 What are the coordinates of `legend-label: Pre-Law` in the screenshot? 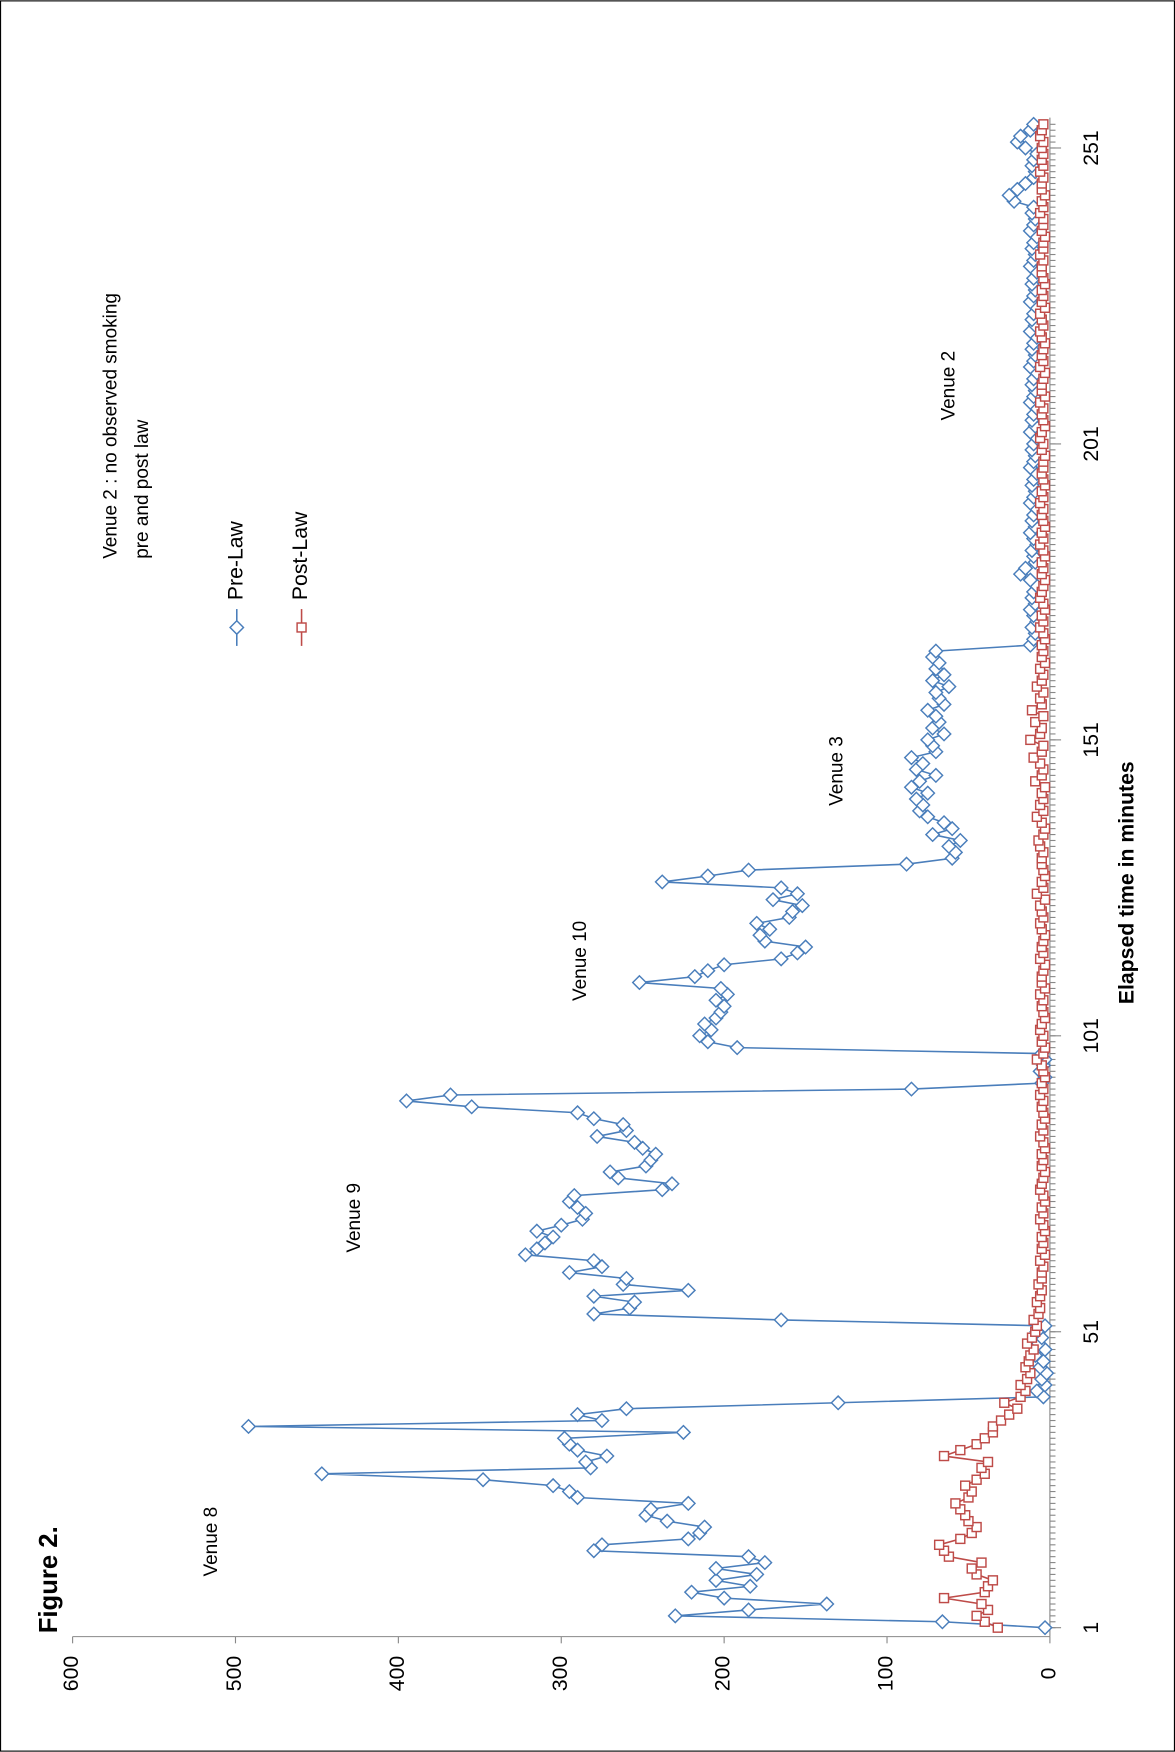 It's located at (235, 560).